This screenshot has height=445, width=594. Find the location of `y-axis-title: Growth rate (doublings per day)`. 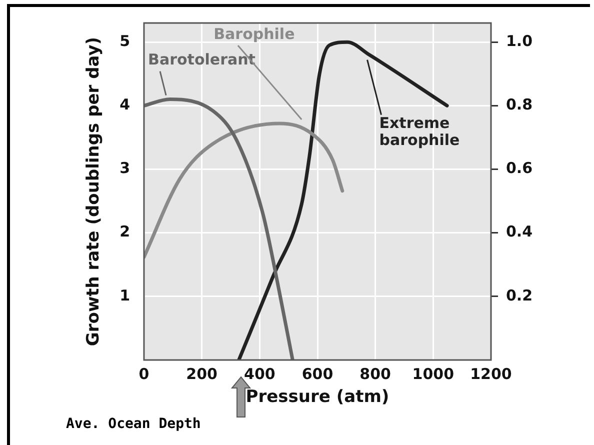

y-axis-title: Growth rate (doublings per day) is located at coordinates (94, 191).